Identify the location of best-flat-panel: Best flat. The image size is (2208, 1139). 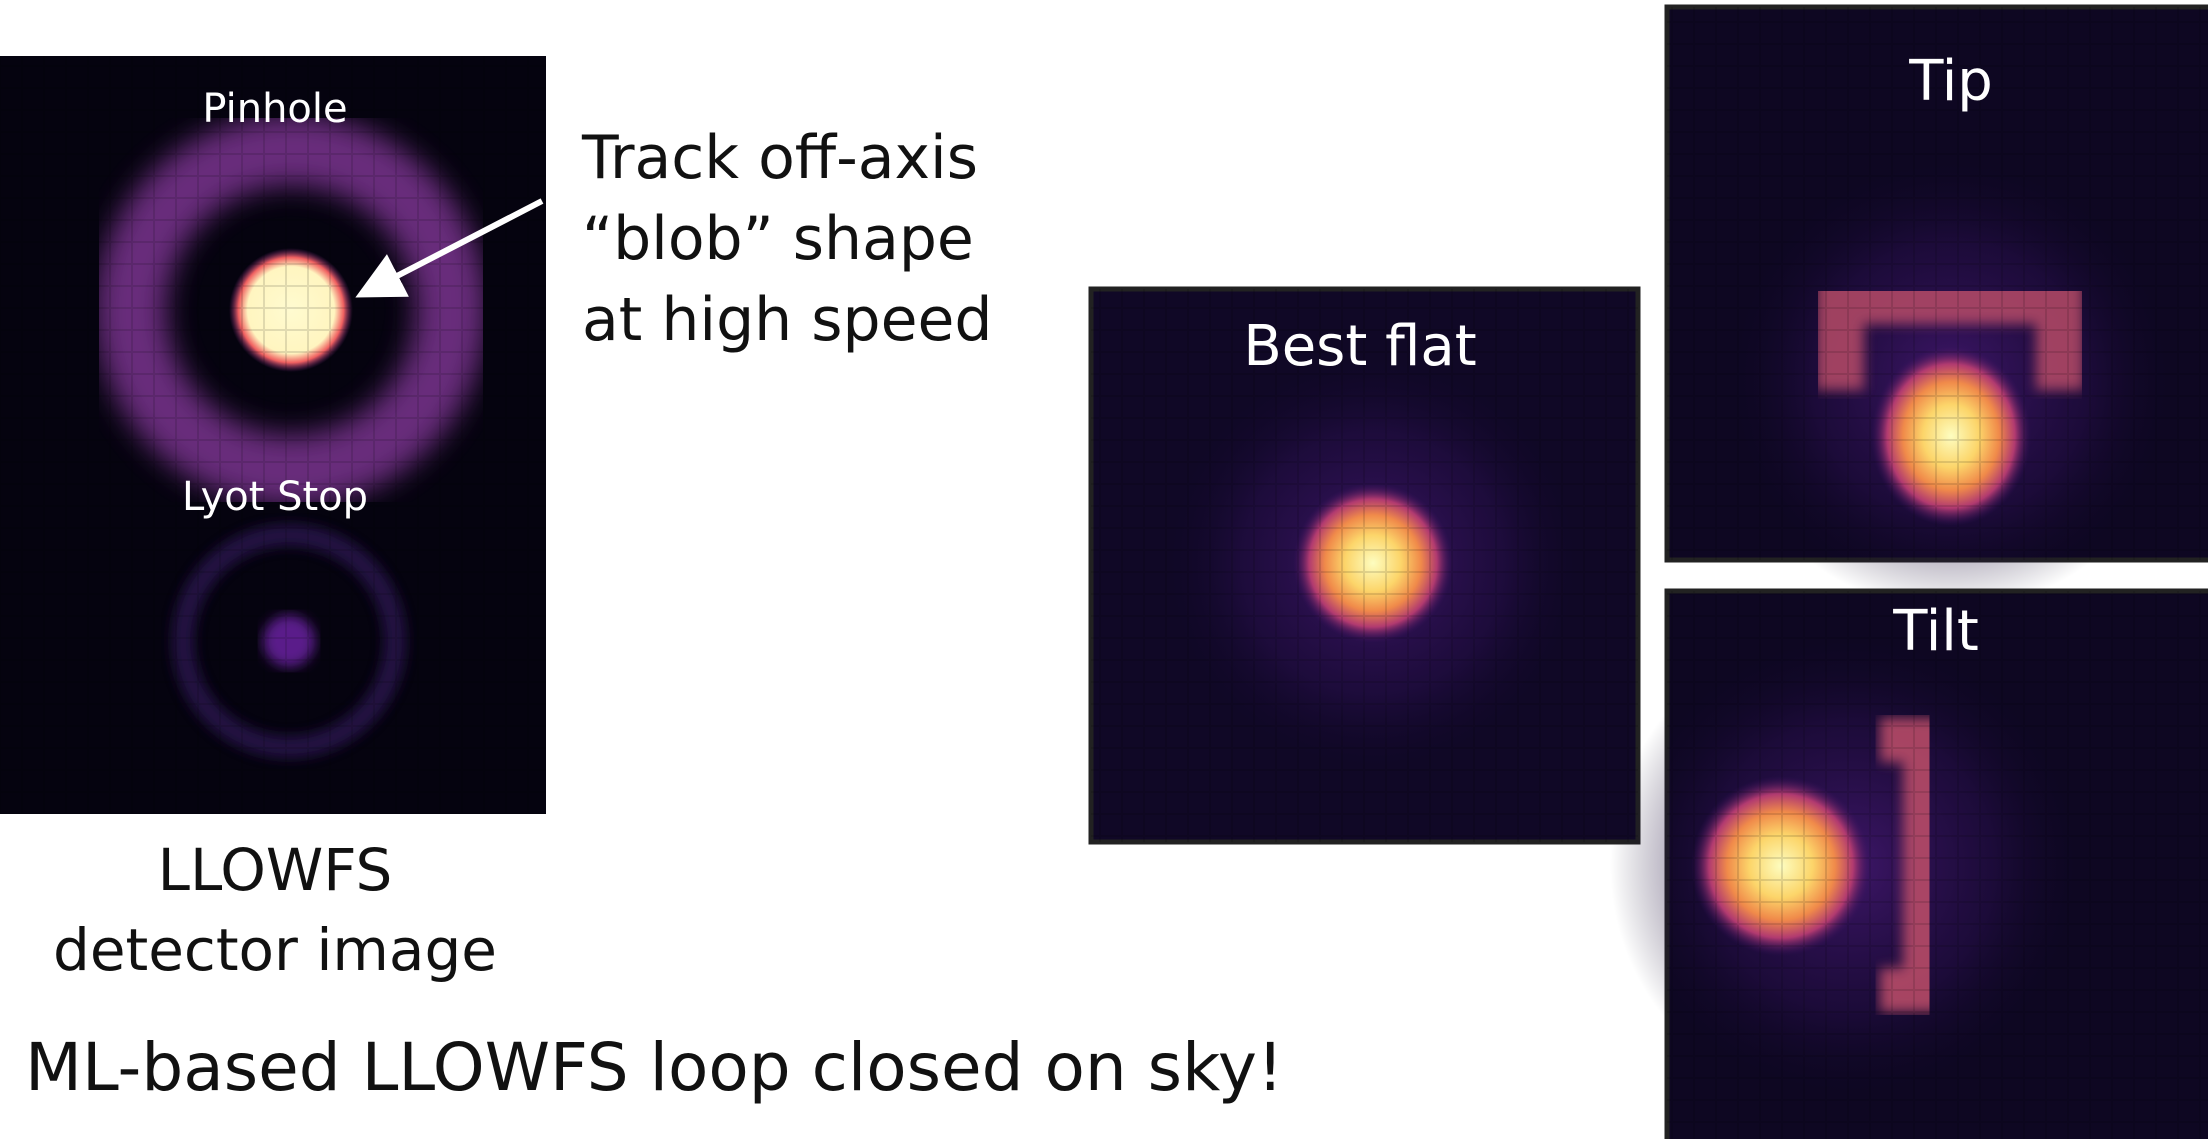
(1364, 565).